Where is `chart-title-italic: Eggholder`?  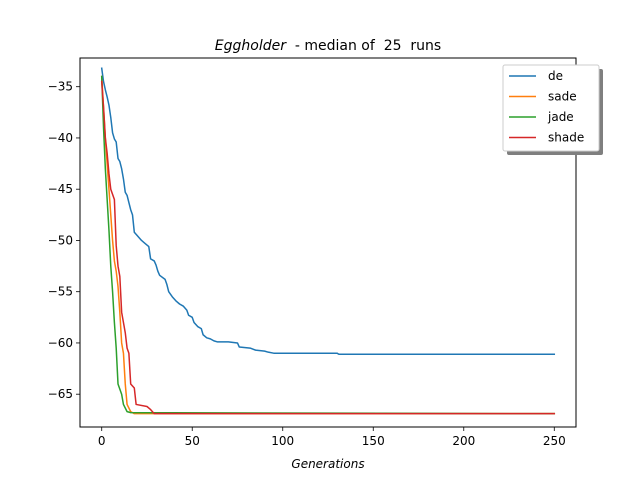 chart-title-italic: Eggholder is located at coordinates (251, 46).